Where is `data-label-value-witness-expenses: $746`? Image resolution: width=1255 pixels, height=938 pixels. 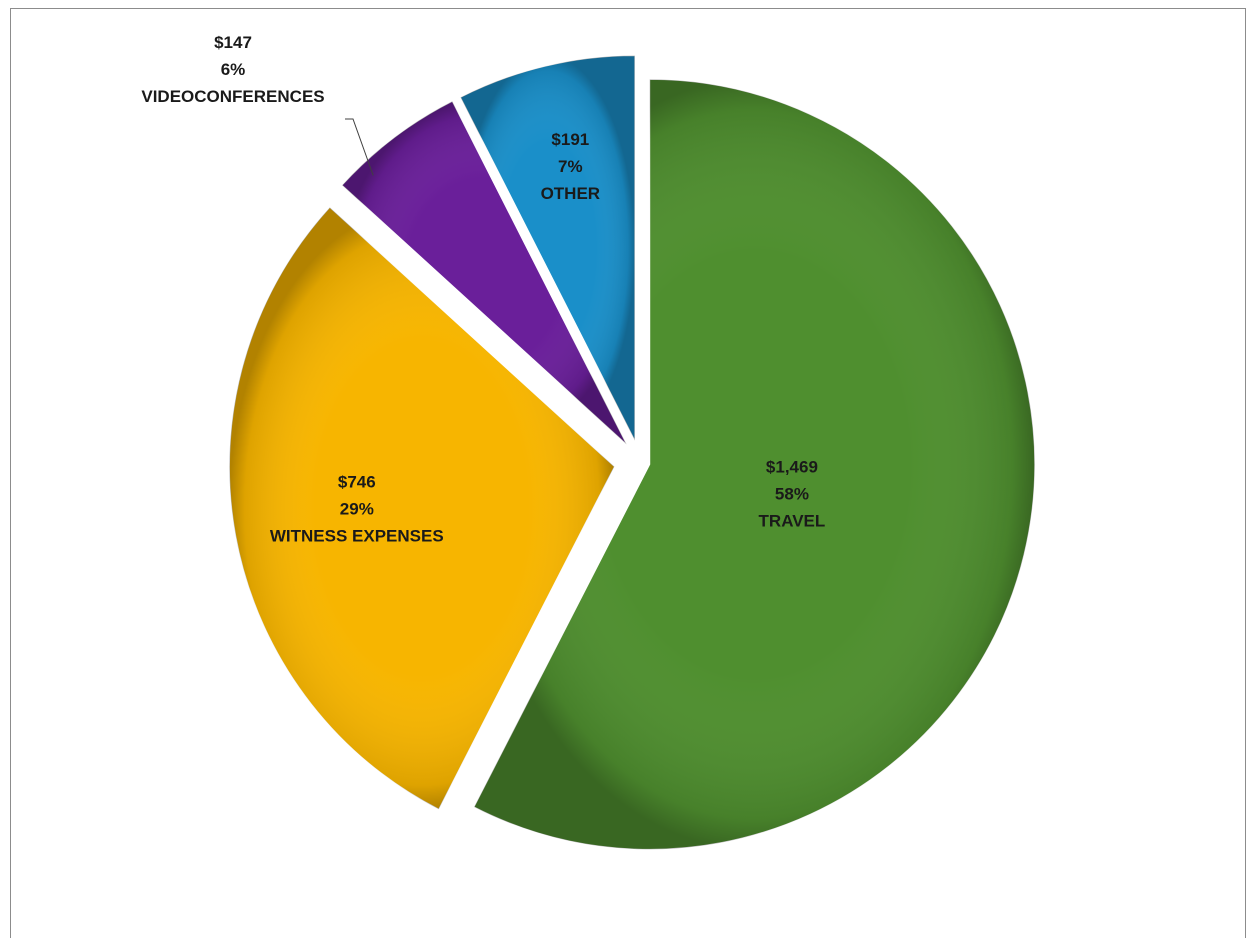
data-label-value-witness-expenses: $746 is located at coordinates (357, 481).